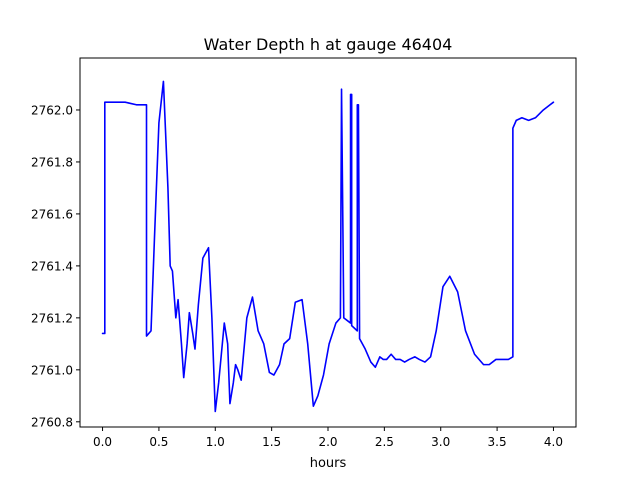  I want to click on x-tick-label: 1.5, so click(271, 442).